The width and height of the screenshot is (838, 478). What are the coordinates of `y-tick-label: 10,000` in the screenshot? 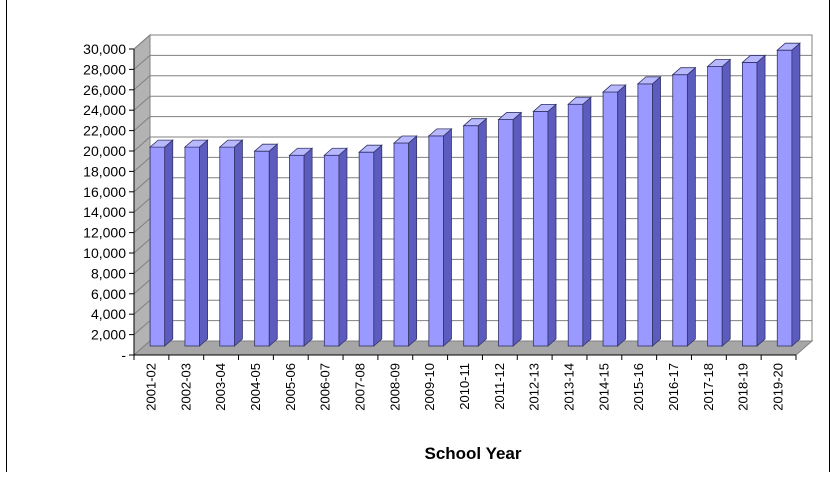 It's located at (104, 253).